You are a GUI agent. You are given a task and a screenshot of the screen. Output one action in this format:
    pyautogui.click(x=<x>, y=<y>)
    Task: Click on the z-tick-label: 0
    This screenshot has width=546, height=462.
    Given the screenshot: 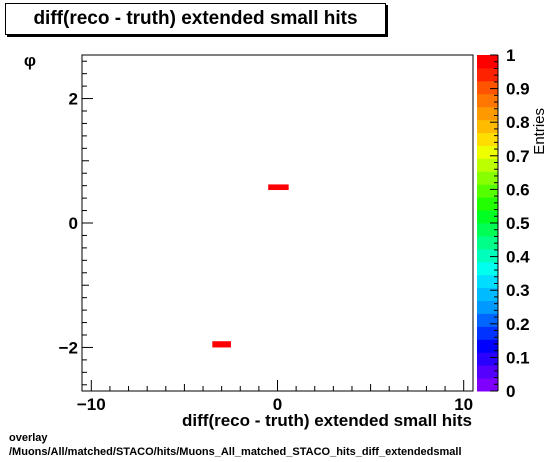 What is the action you would take?
    pyautogui.click(x=510, y=391)
    